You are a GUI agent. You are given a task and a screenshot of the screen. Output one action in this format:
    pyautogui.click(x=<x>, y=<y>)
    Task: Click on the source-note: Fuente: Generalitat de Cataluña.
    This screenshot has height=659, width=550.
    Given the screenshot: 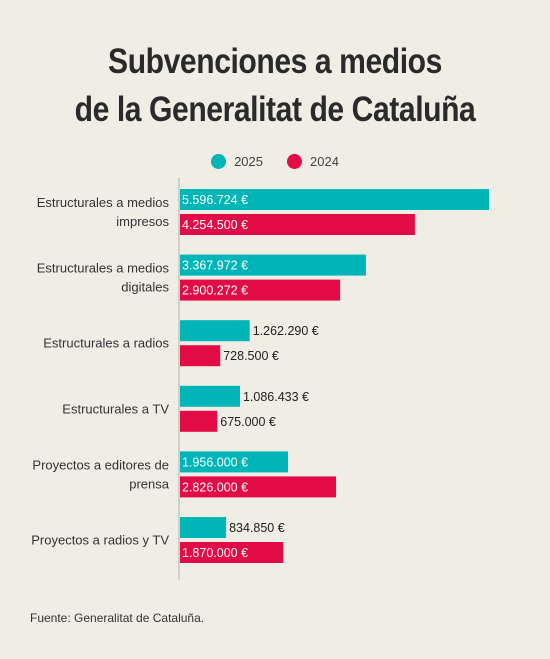 What is the action you would take?
    pyautogui.click(x=117, y=618)
    